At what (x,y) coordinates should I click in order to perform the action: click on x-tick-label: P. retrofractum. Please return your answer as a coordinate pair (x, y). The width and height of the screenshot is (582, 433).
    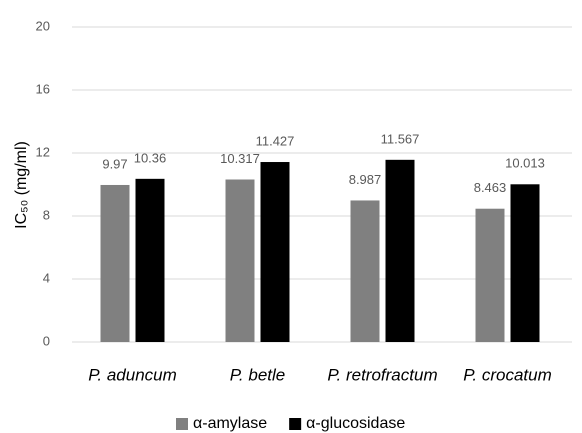
    Looking at the image, I should click on (382, 374).